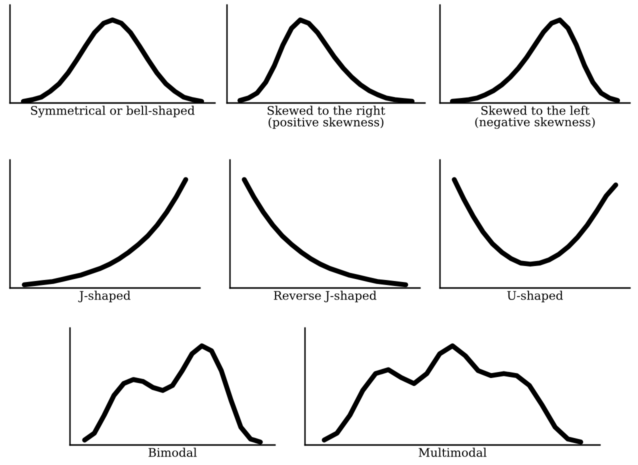  What do you see at coordinates (325, 296) in the screenshot?
I see `x-axis-title: Reverse J-shaped` at bounding box center [325, 296].